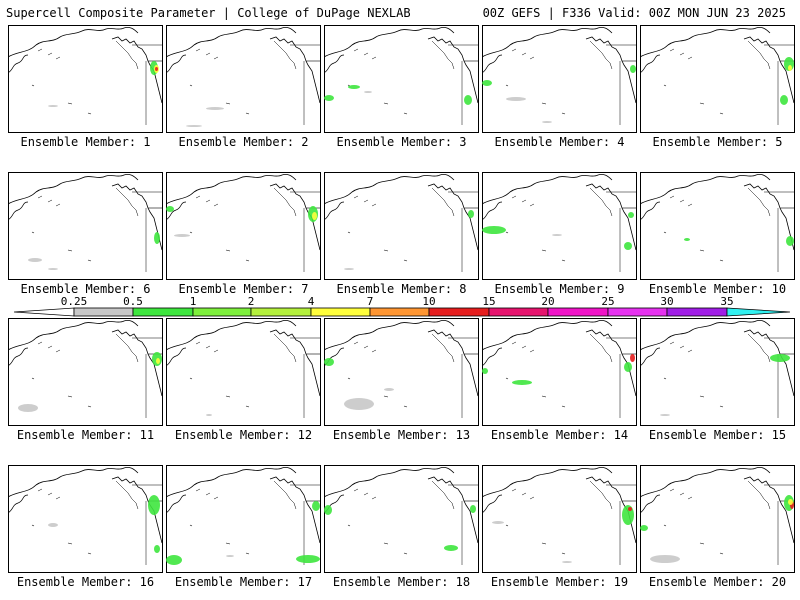 The width and height of the screenshot is (800, 600). What do you see at coordinates (193, 301) in the screenshot?
I see `colorbar-tick-label: 1` at bounding box center [193, 301].